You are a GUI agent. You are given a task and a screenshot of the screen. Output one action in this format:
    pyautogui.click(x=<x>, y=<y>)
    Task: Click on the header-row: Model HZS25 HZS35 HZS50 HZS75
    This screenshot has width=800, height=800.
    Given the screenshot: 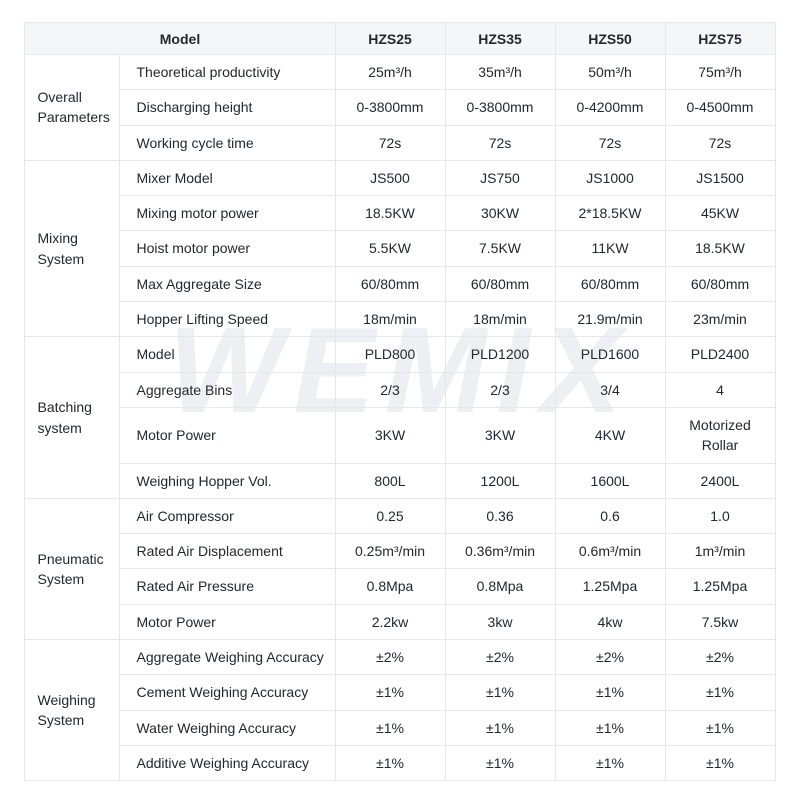 What is the action you would take?
    pyautogui.click(x=400, y=38)
    